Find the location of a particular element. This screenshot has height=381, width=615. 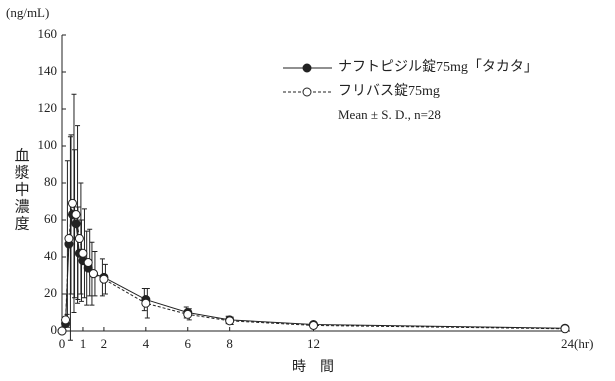

x-tick-label: 4 is located at coordinates (146, 343).